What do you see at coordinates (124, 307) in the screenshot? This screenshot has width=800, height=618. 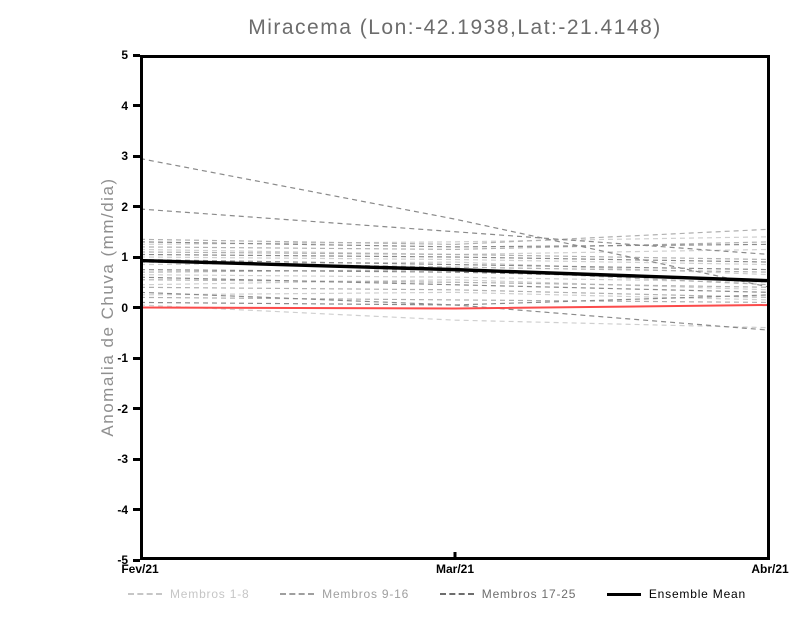 I see `y-tick-label: 0` at bounding box center [124, 307].